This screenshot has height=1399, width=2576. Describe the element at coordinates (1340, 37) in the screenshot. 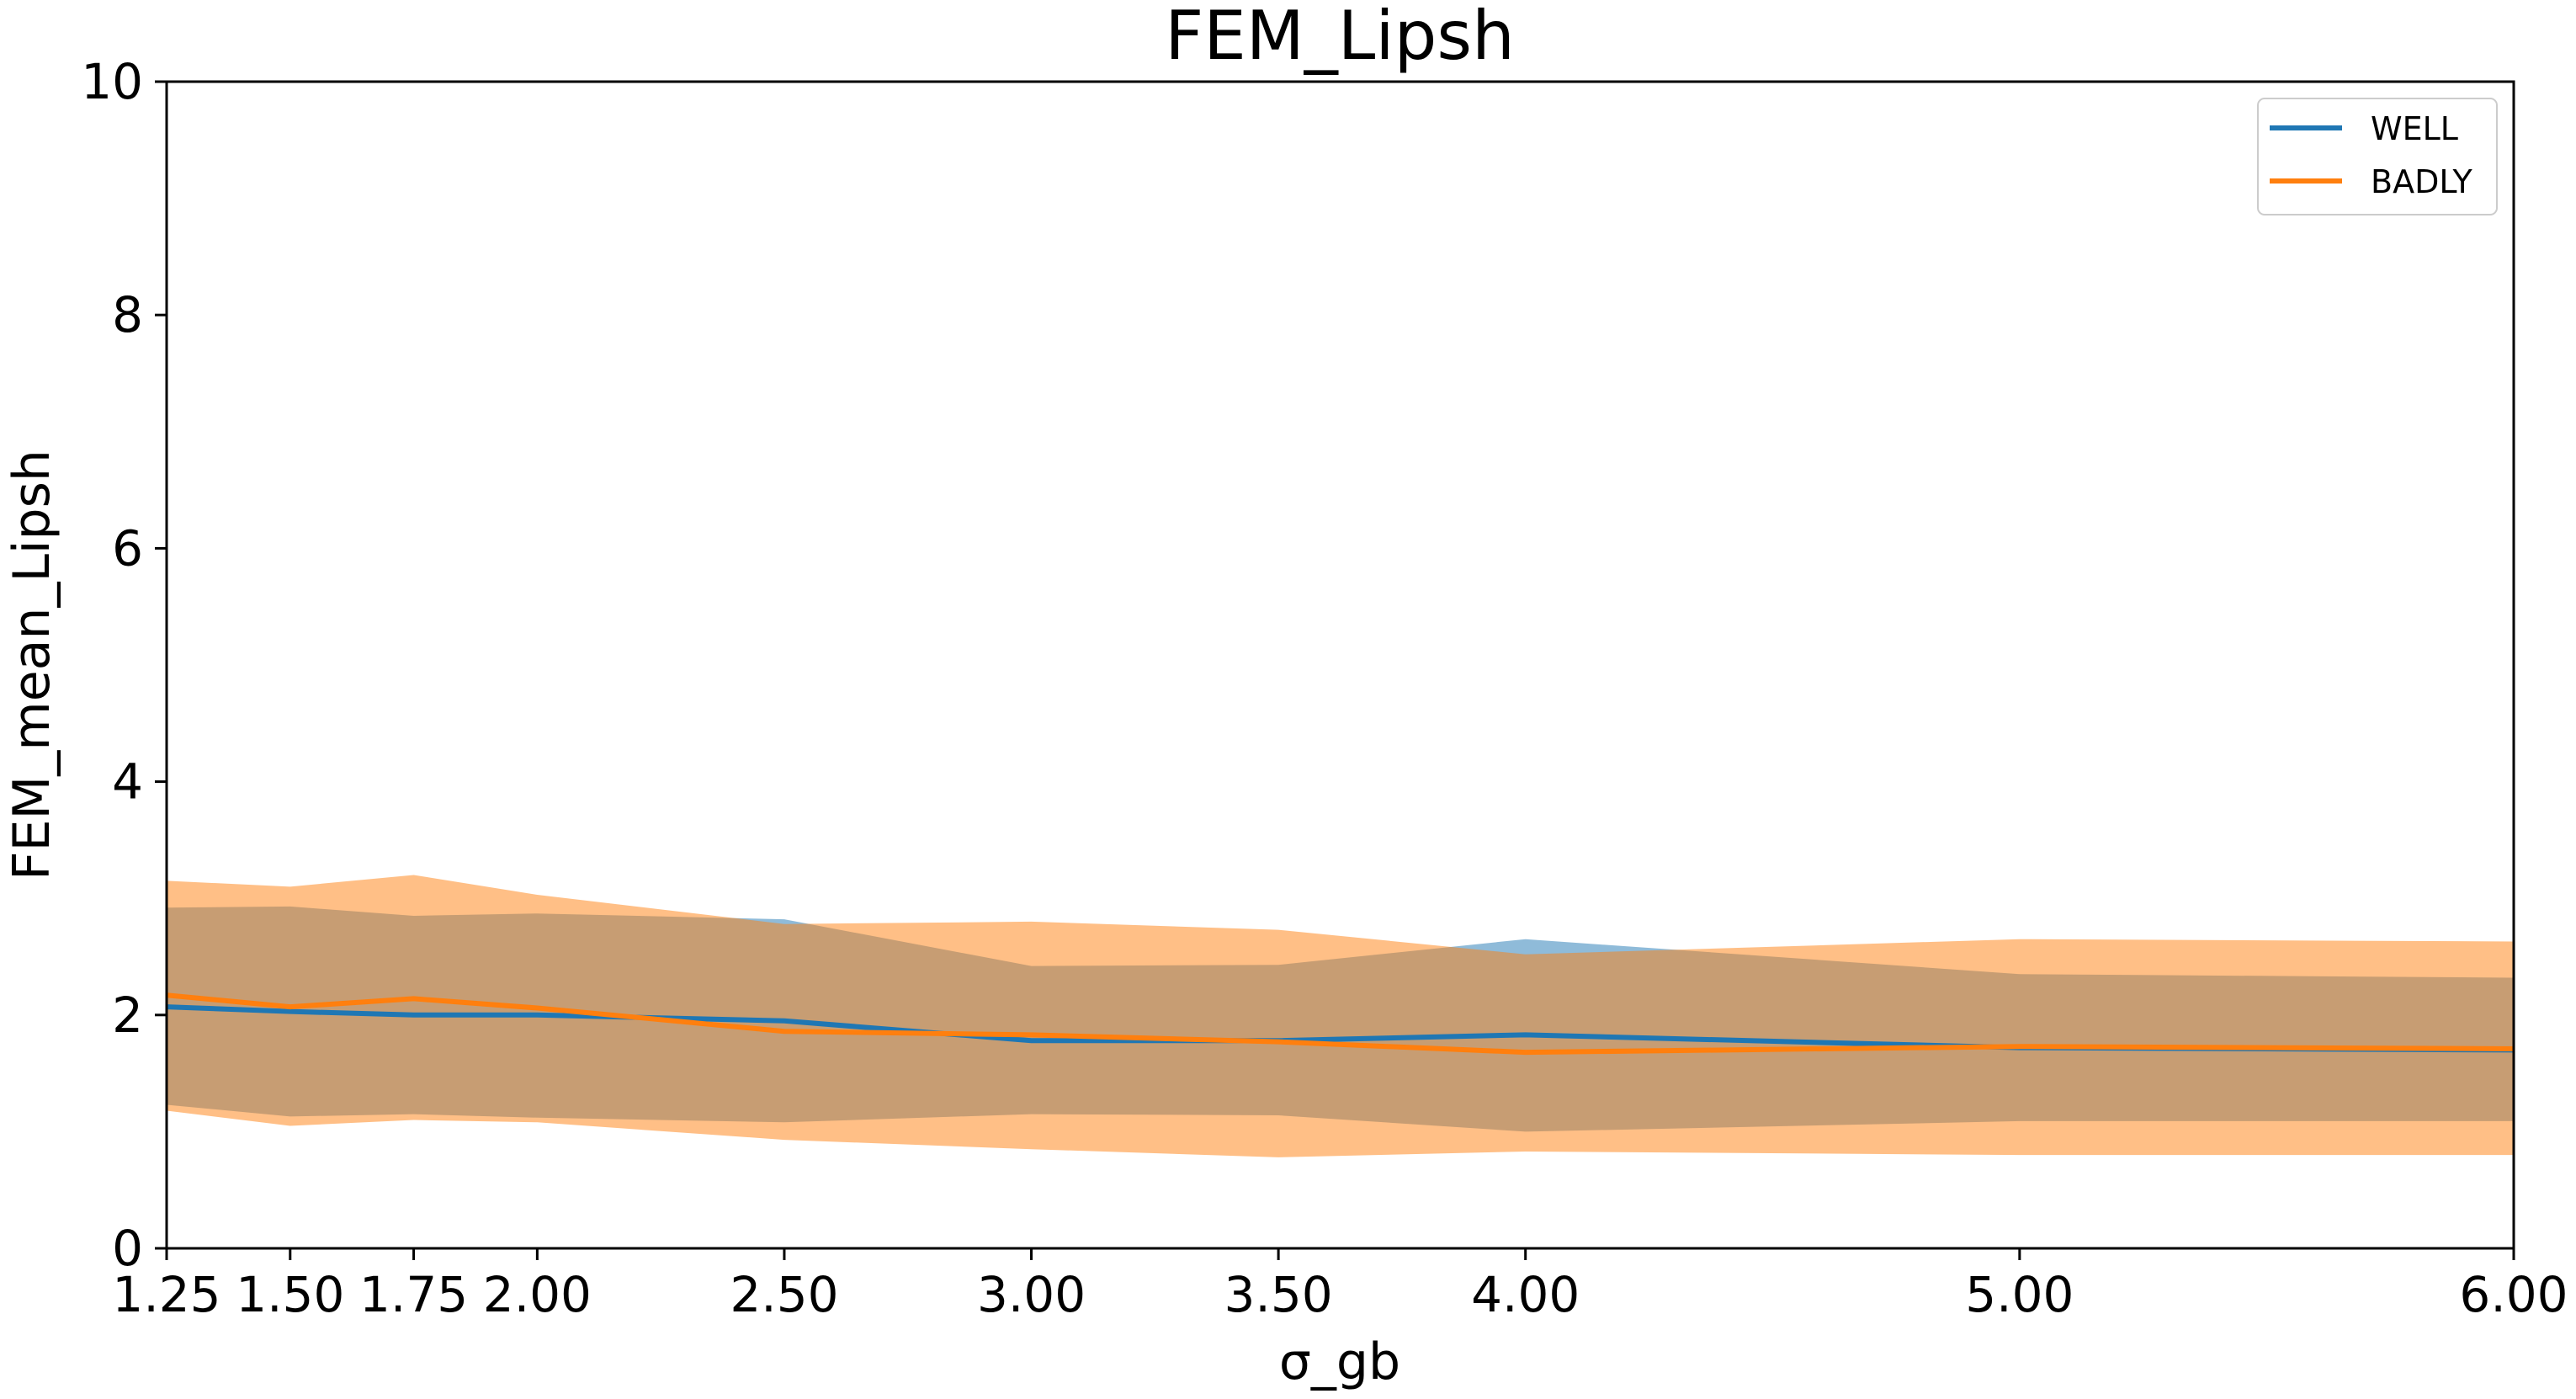

I see `chart-title: FEM_Lipsh` at that location.